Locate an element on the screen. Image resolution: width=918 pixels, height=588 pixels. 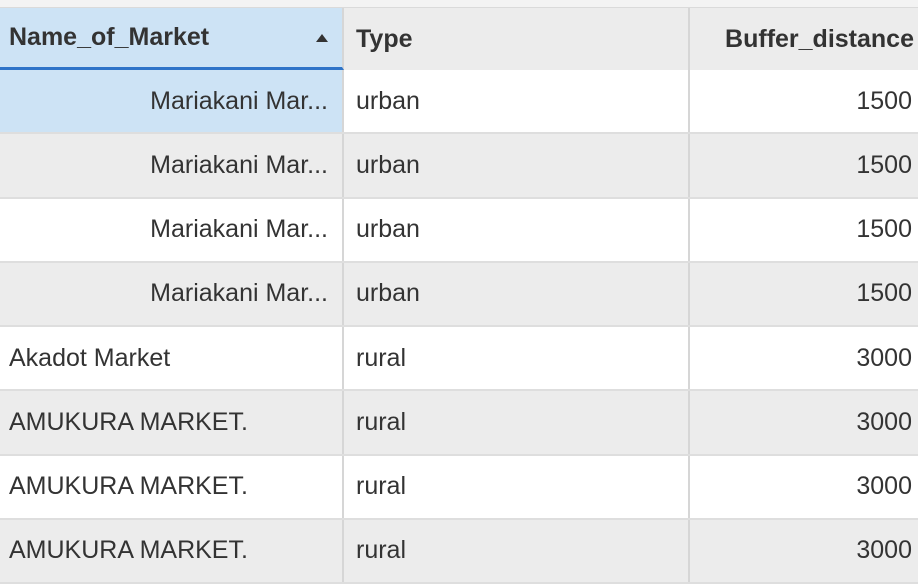
table-row: Akadot Market rural 3000 is located at coordinates (459, 359).